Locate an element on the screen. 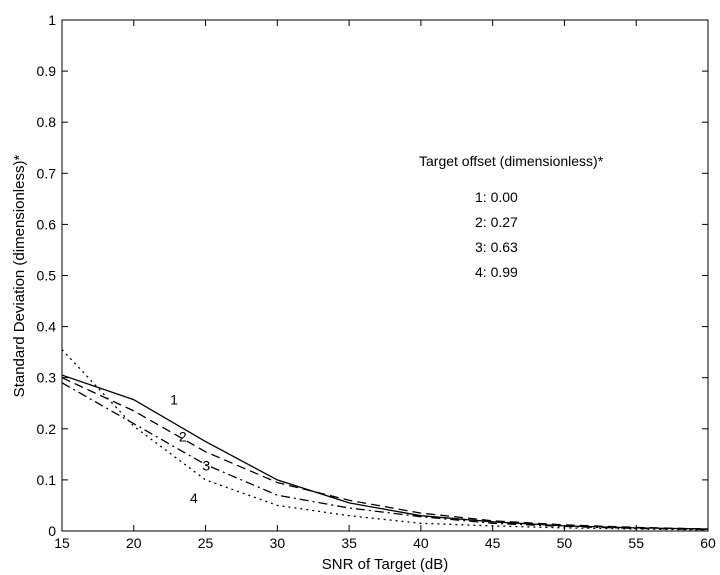  curve-labels: 1 23 4 is located at coordinates (190, 449).